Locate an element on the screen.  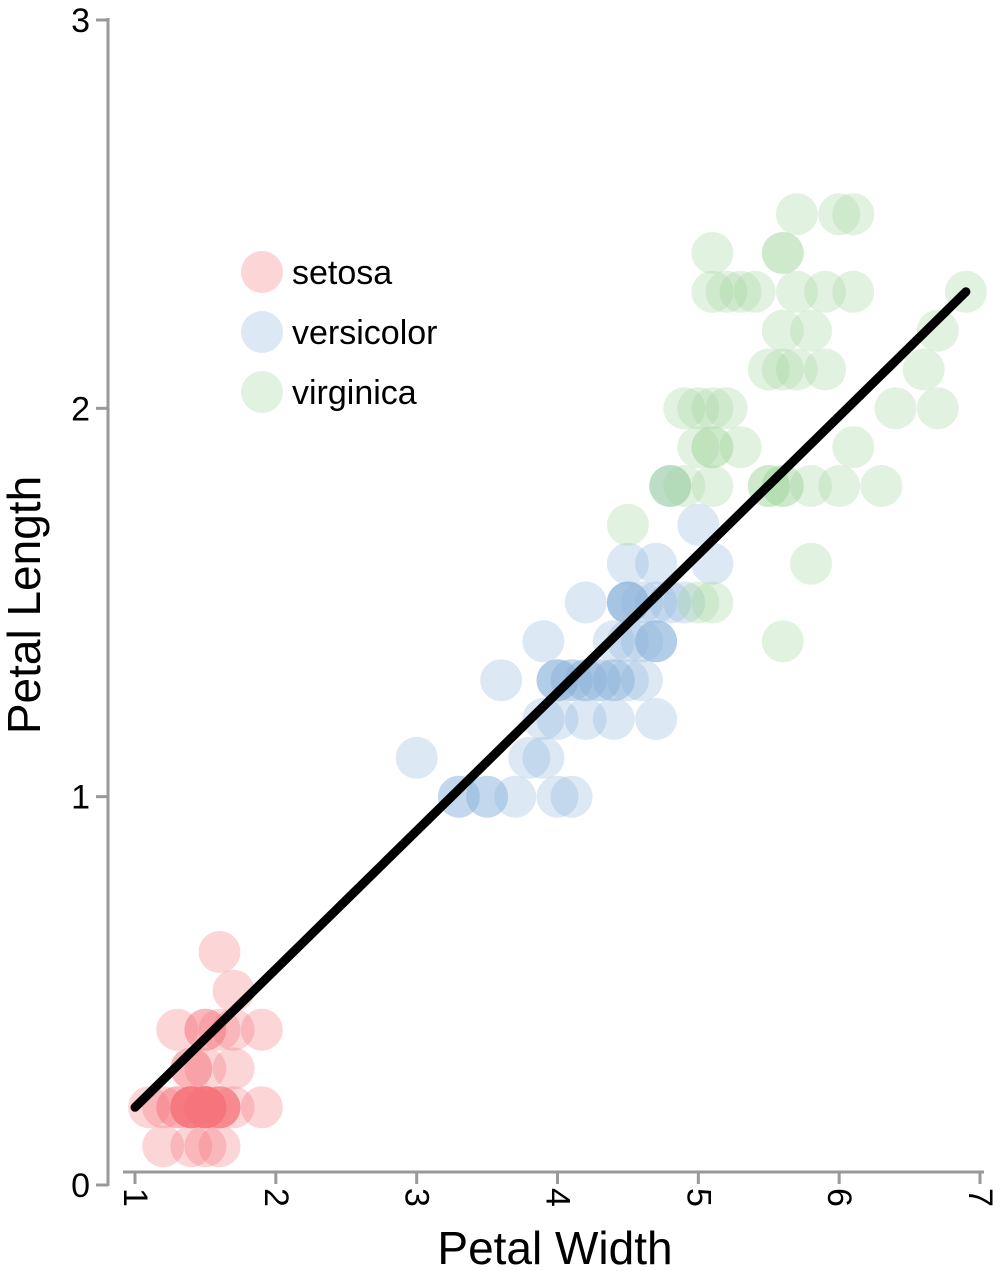
x-tick-label: 4 is located at coordinates (558, 1197).